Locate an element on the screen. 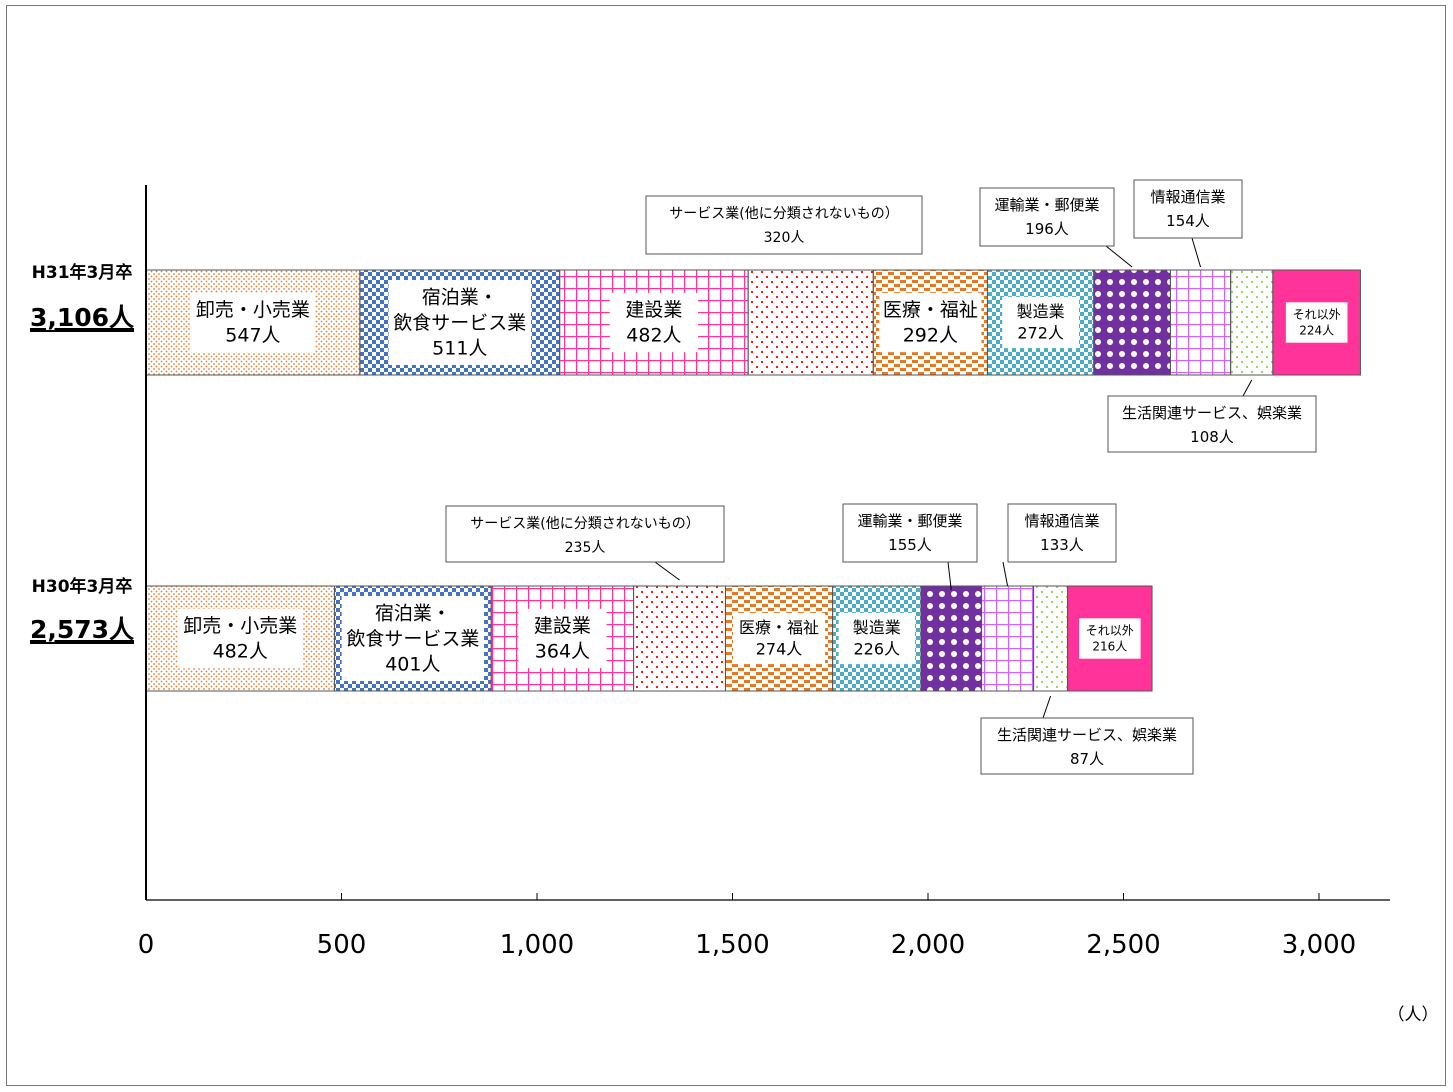 The width and height of the screenshot is (1453, 1092). callout-text: 108人 is located at coordinates (1212, 437).